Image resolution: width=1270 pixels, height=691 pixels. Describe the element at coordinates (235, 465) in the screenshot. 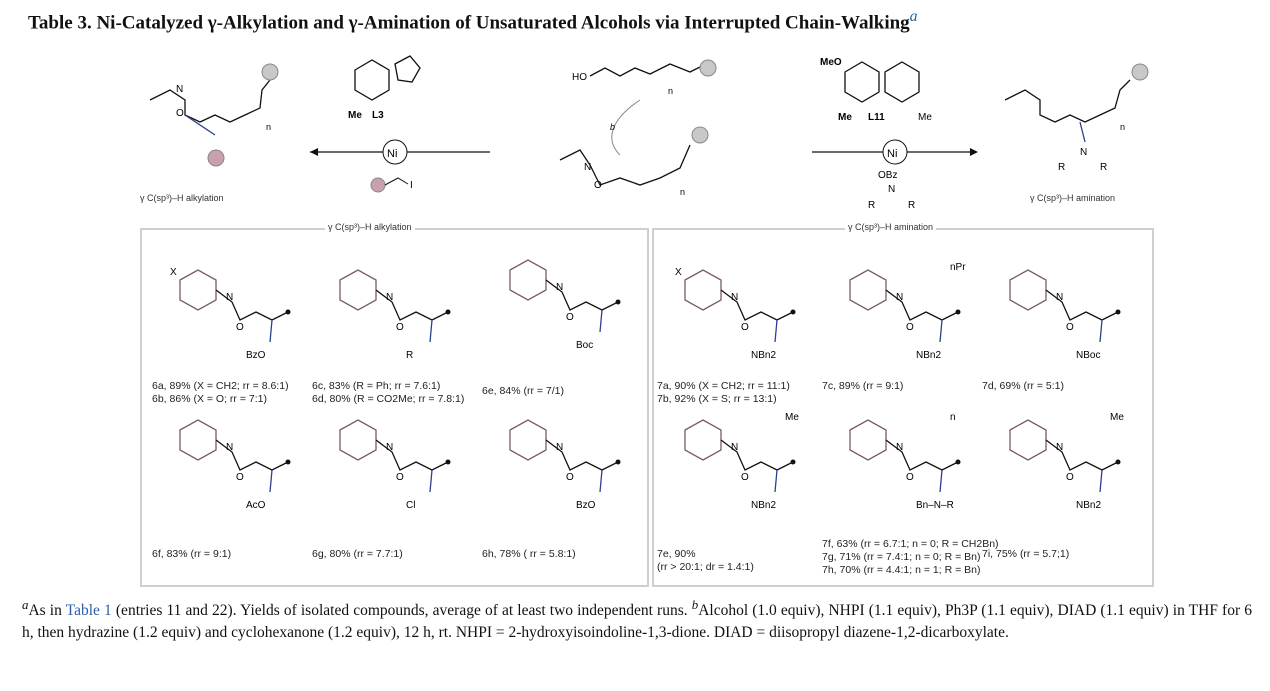

I see `structure-6f: N O AcO` at that location.